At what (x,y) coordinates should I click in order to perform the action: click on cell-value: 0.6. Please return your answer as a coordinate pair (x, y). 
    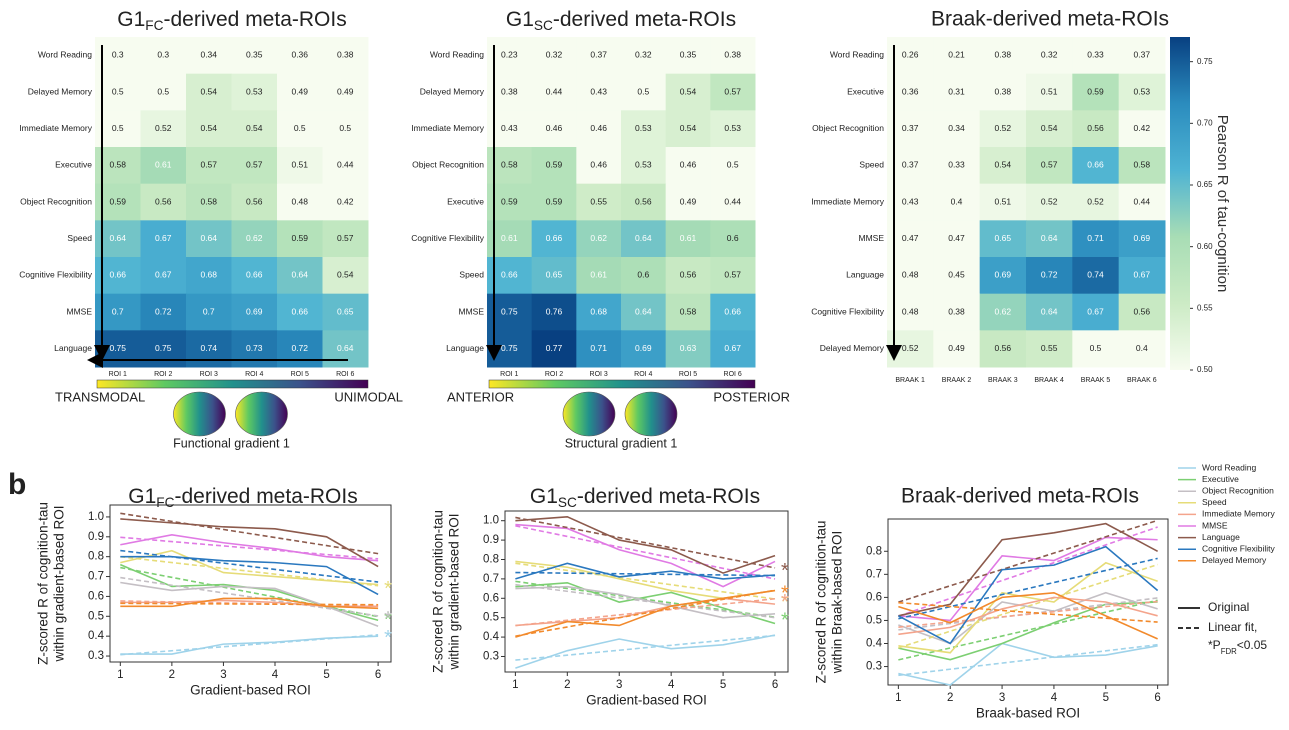
    Looking at the image, I should click on (643, 275).